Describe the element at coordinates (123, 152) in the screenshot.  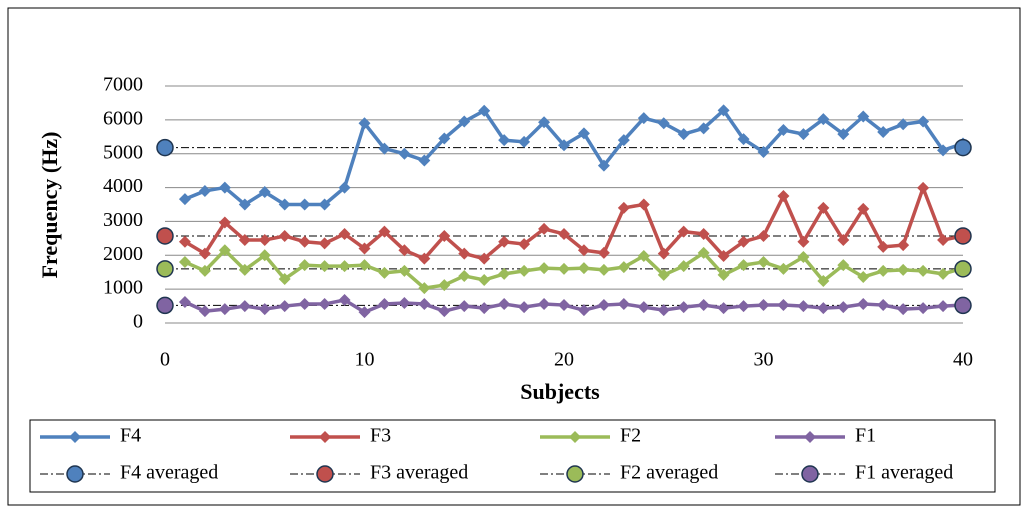
I see `y-tick-label: 5000` at that location.